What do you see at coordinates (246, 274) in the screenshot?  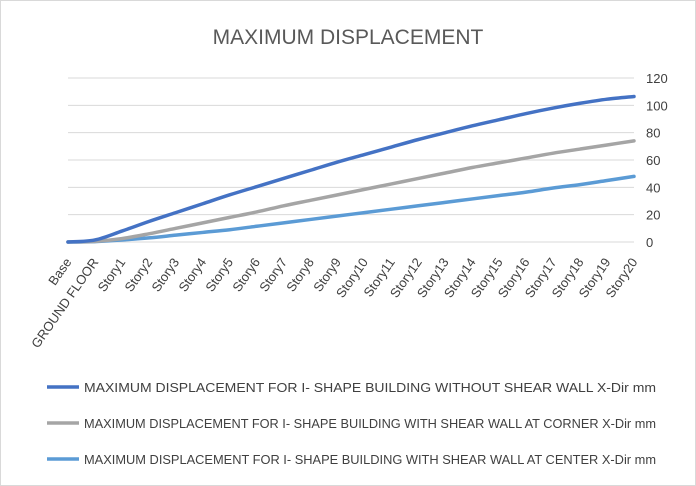 I see `x-tick-label: Story6` at bounding box center [246, 274].